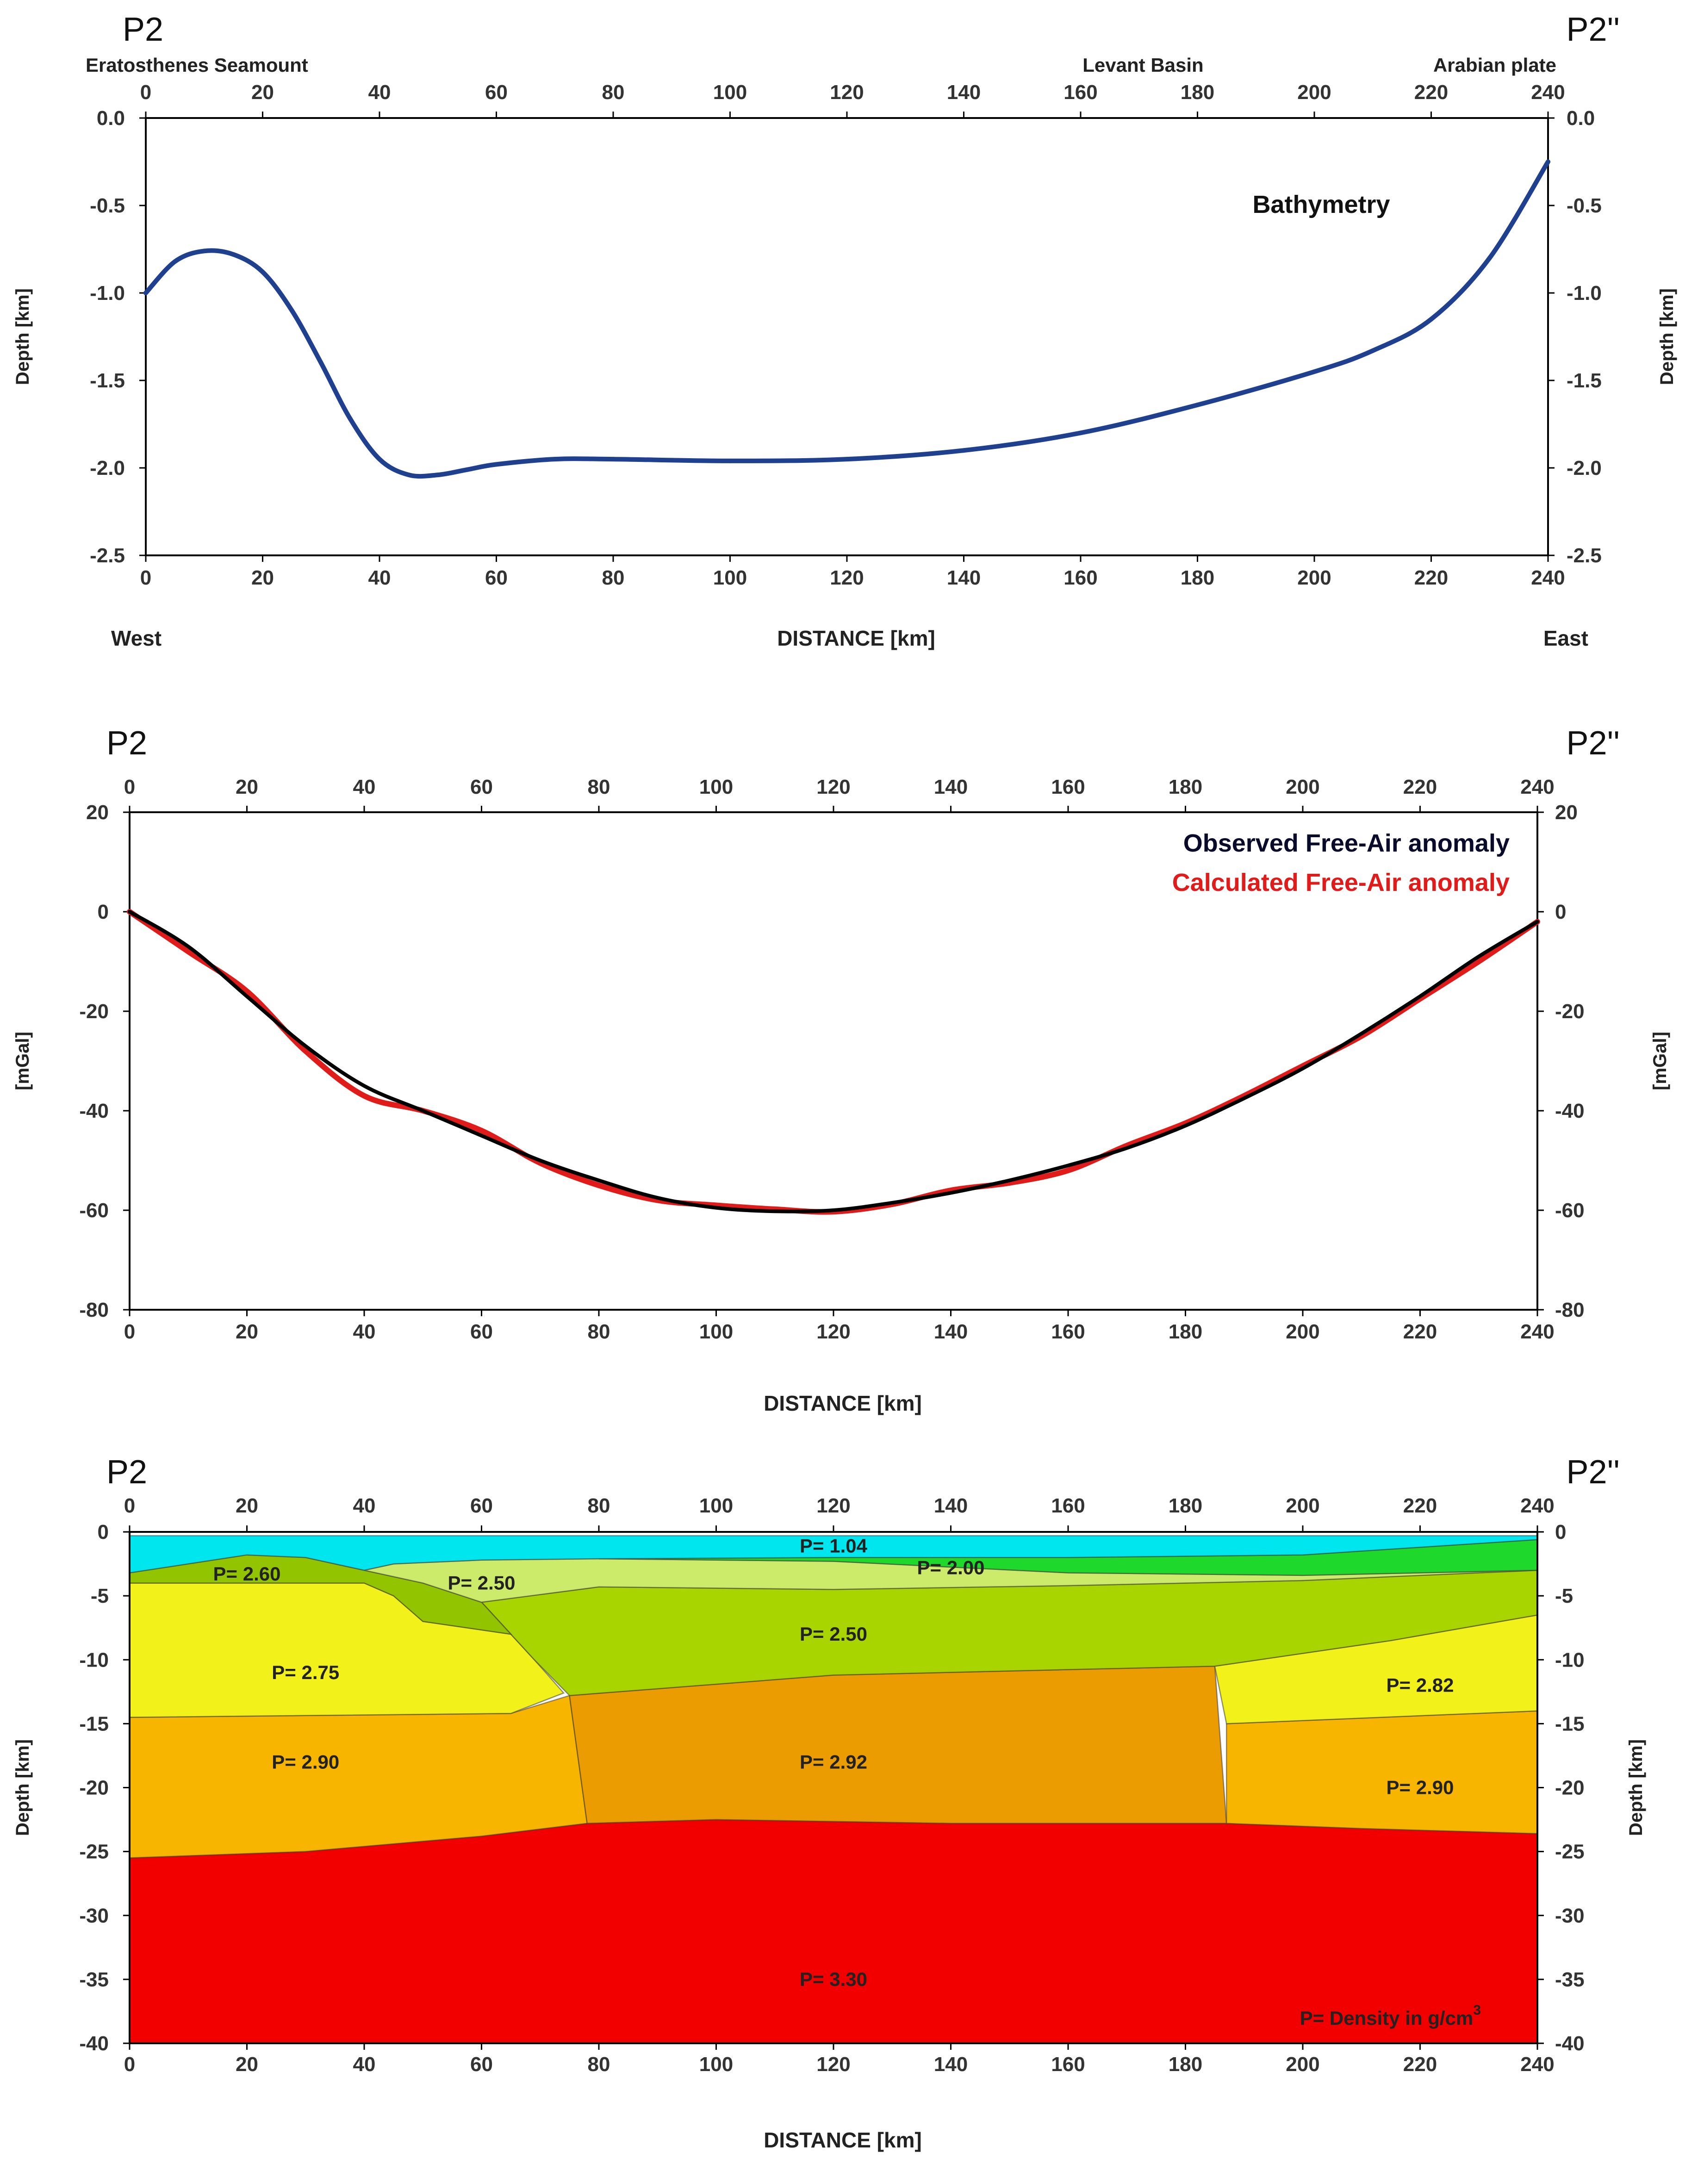 The image size is (1704, 2184). I want to click on y-tick-label-left: 20, so click(97, 812).